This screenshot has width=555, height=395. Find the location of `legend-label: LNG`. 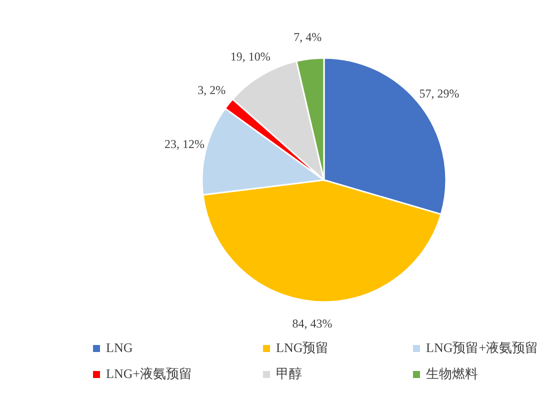

legend-label: LNG is located at coordinates (119, 348).